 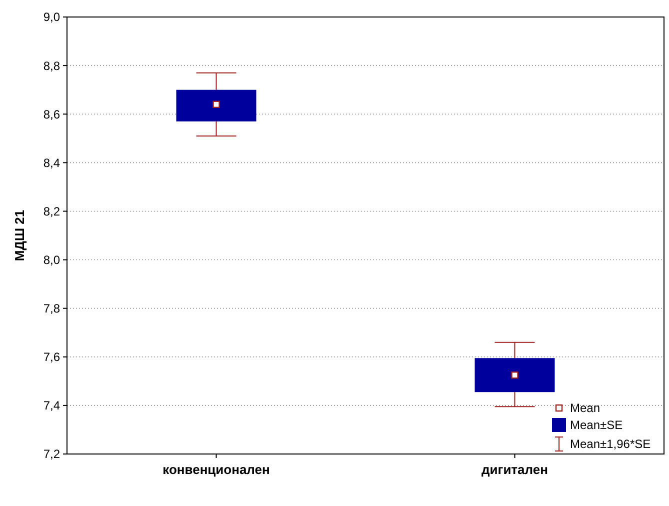 I want to click on annotation: Mean, so click(x=585, y=408).